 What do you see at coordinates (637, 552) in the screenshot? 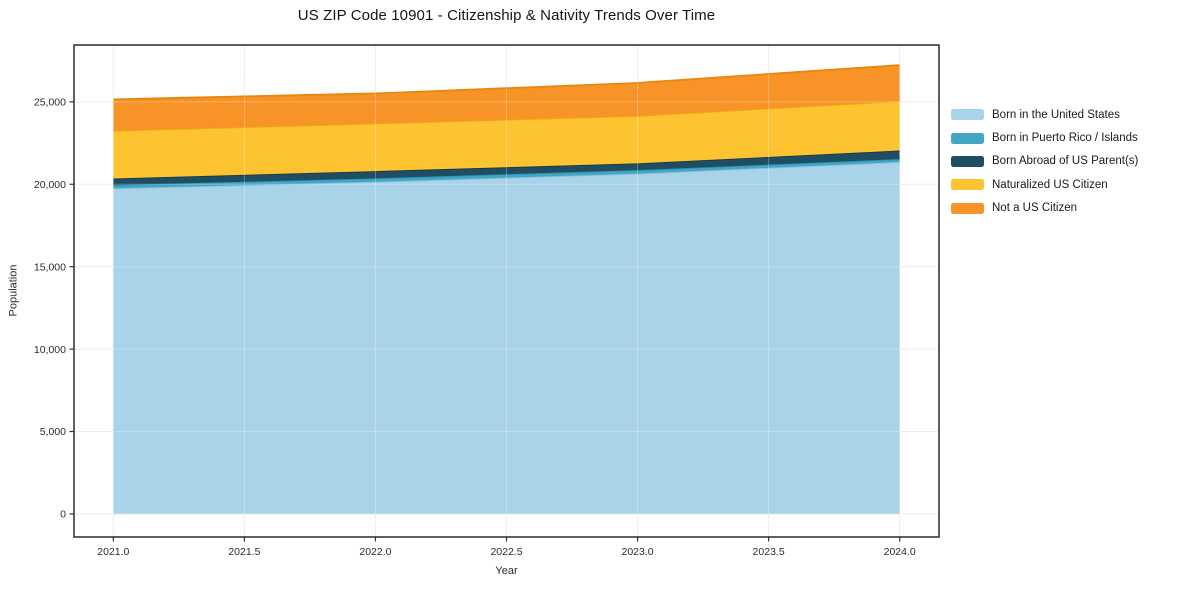
I see `x-tick-label: 2023.0` at bounding box center [637, 552].